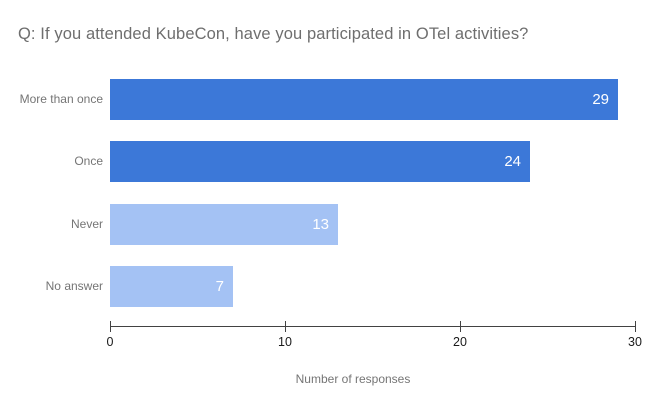 The image size is (656, 406). I want to click on x-tick-label: 0, so click(110, 342).